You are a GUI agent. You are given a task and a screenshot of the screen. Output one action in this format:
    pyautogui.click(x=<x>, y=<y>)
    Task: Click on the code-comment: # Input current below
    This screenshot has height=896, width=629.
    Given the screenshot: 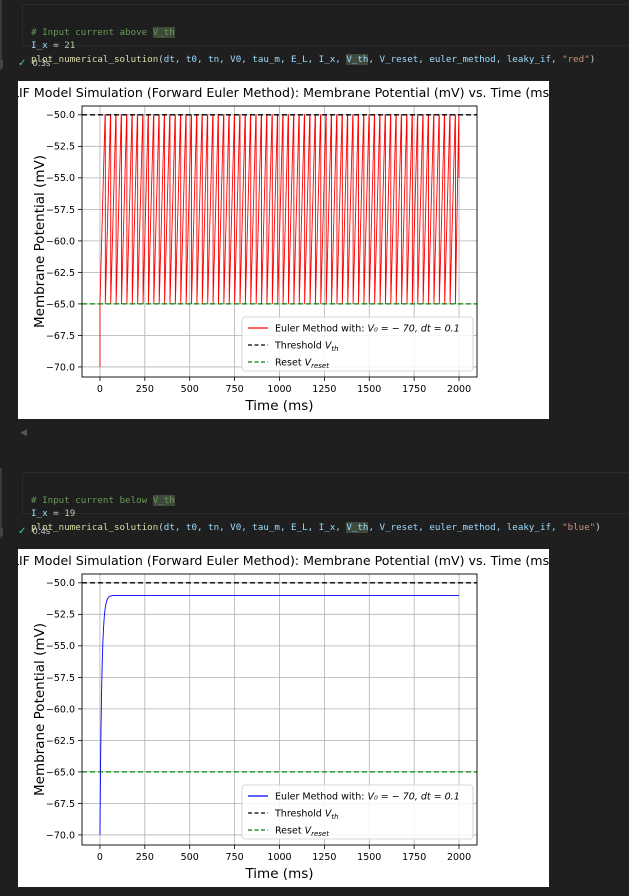 What is the action you would take?
    pyautogui.click(x=92, y=500)
    